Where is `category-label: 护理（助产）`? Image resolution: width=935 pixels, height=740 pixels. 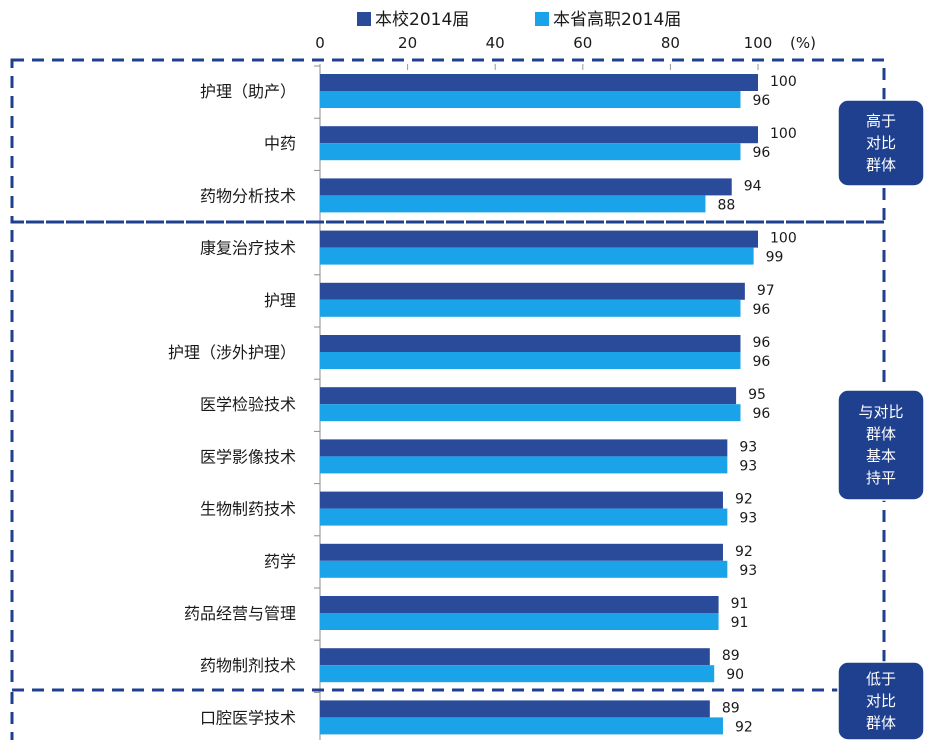
category-label: 护理（助产） is located at coordinates (248, 91).